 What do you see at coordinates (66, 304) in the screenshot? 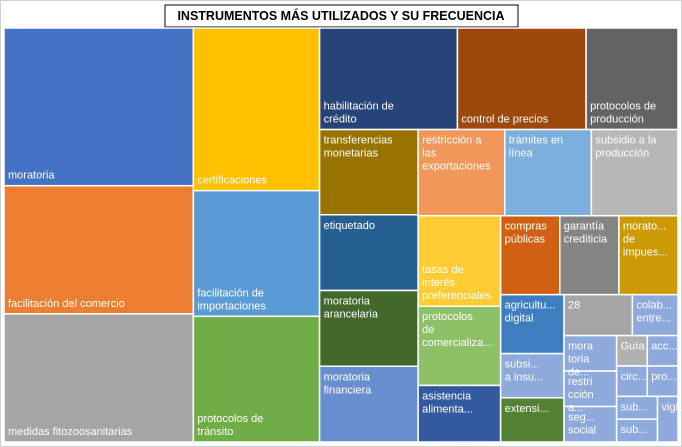
I see `tile-label: facilitación del comercio` at bounding box center [66, 304].